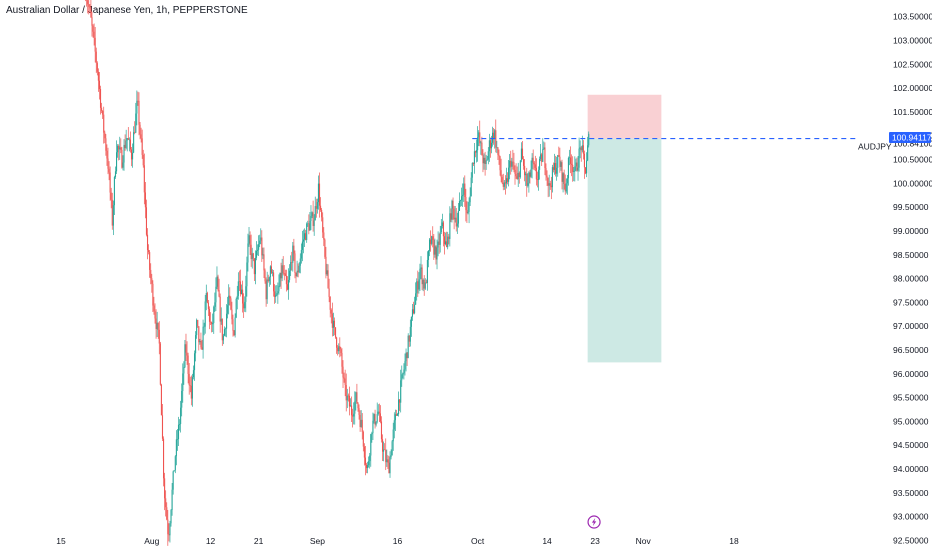 The height and width of the screenshot is (550, 932). I want to click on time-axis: 15 Aug 12 21 Sep 16 Oct 14 23 Nov 18, so click(397, 541).